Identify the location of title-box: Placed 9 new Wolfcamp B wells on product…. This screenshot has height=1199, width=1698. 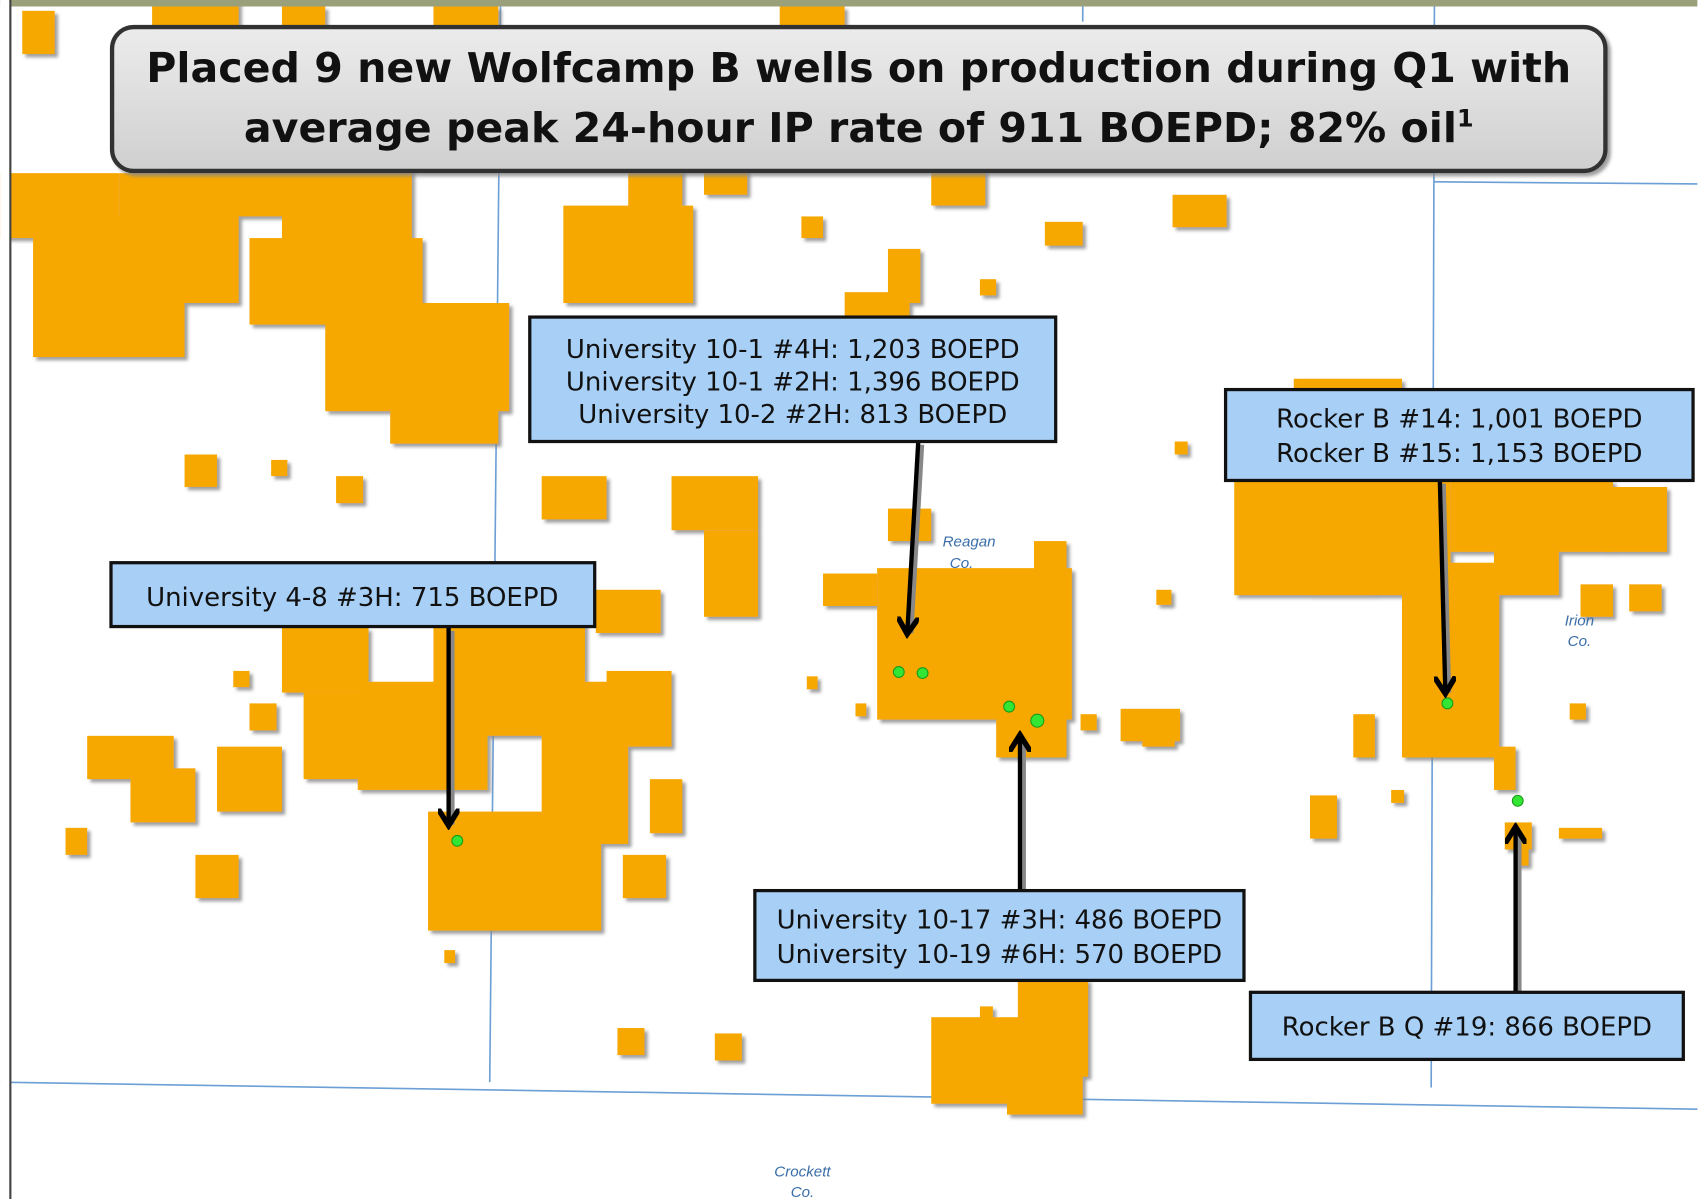
(858, 99).